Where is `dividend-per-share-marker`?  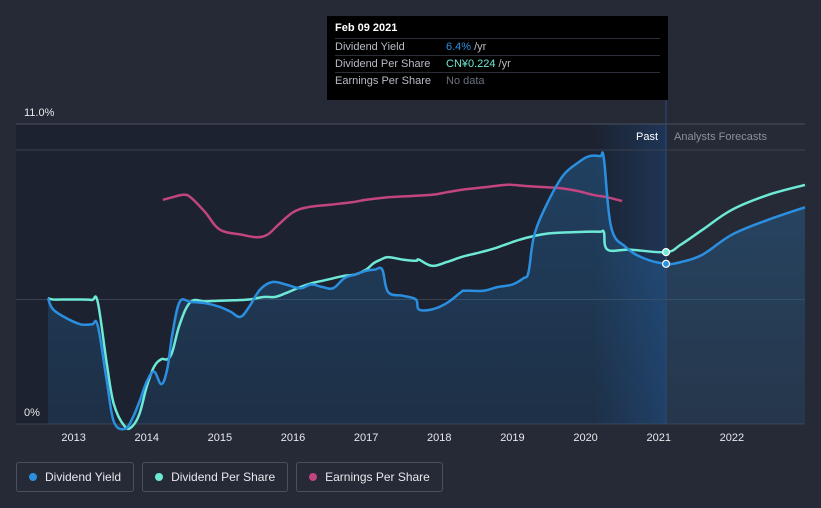 dividend-per-share-marker is located at coordinates (666, 252).